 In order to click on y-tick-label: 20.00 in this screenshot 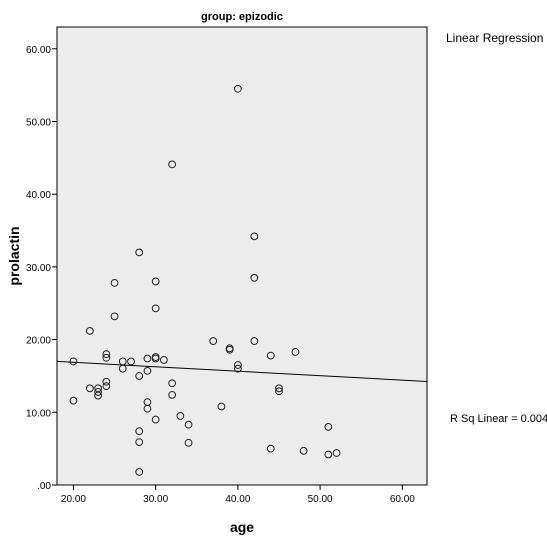, I will do `click(38, 341)`.